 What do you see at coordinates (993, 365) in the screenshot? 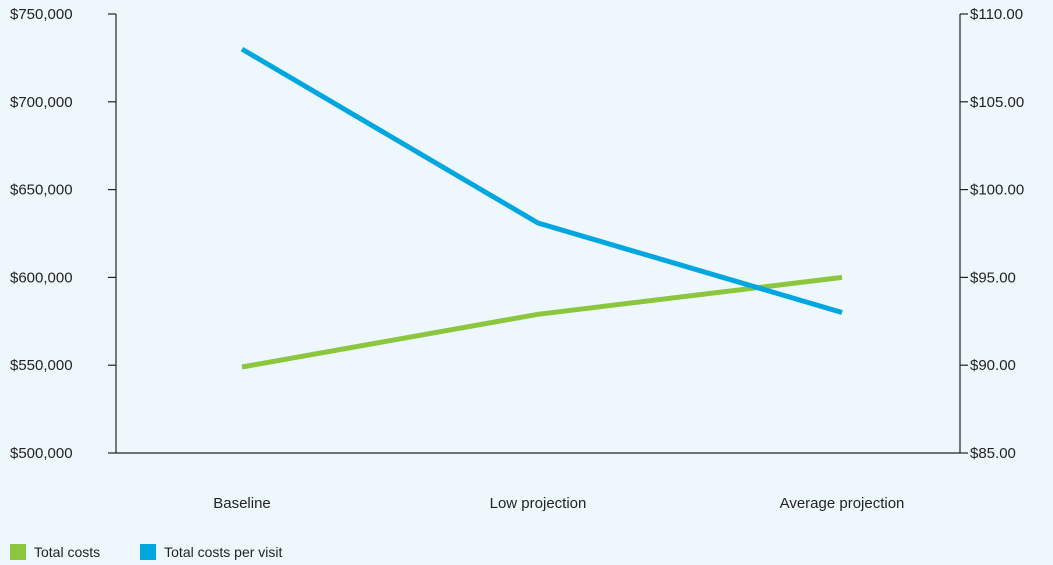
I see `right-tick-label: $90.00` at bounding box center [993, 365].